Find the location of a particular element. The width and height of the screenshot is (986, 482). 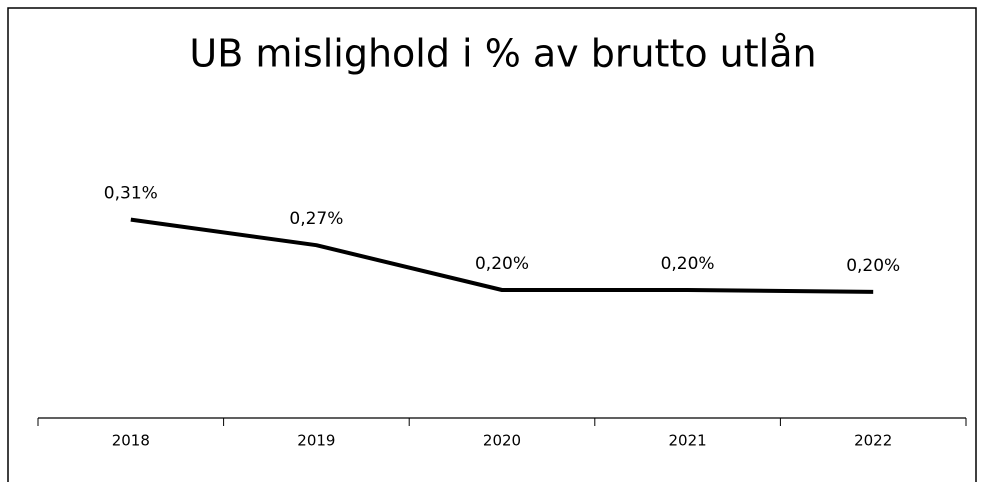

x-tick-label: 2022 is located at coordinates (873, 441).